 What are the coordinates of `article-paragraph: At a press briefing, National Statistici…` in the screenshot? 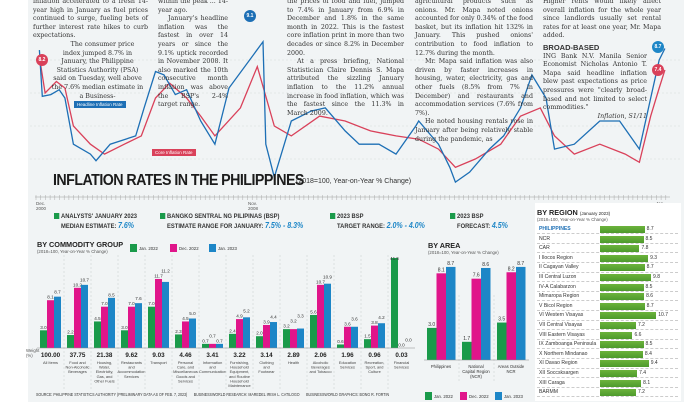 It's located at (345, 87).